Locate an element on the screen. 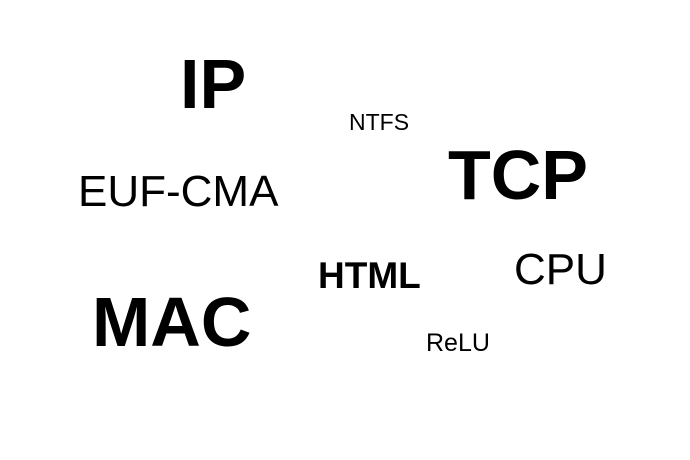 The width and height of the screenshot is (690, 460). word-html: HTML is located at coordinates (369, 275).